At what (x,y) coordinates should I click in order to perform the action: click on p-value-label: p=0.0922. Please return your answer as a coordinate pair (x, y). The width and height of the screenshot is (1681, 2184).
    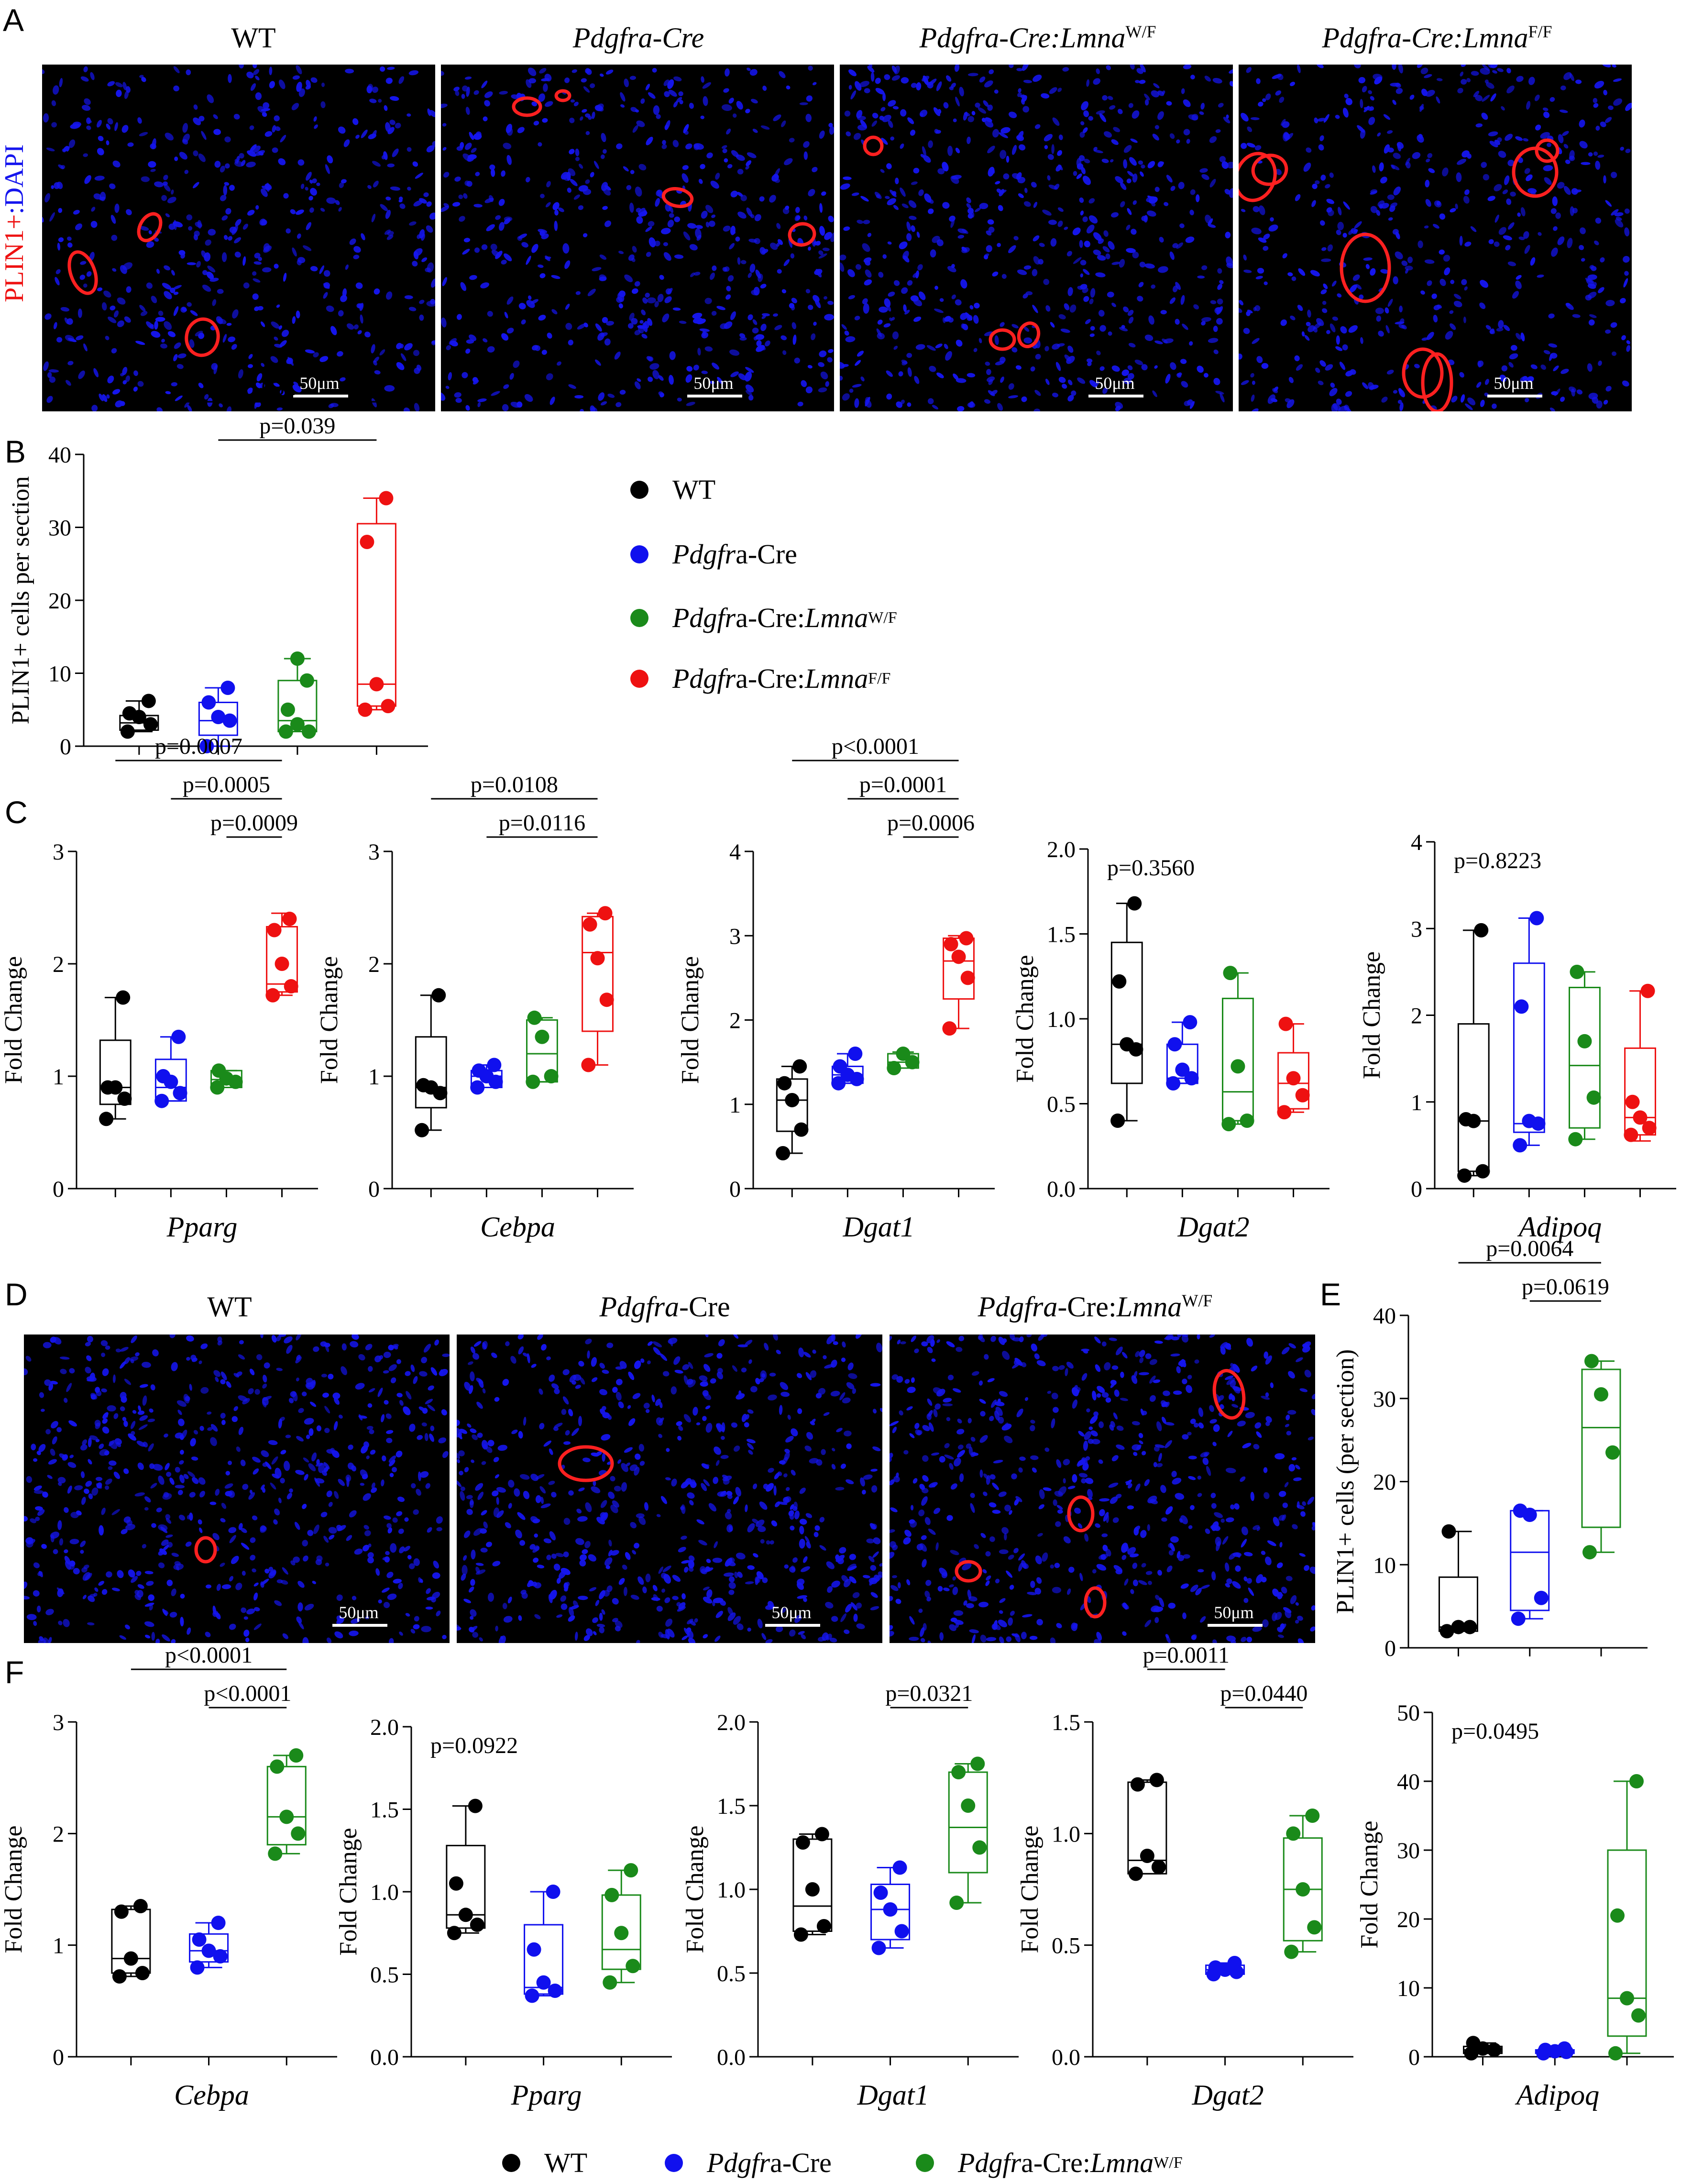
    Looking at the image, I should click on (474, 1745).